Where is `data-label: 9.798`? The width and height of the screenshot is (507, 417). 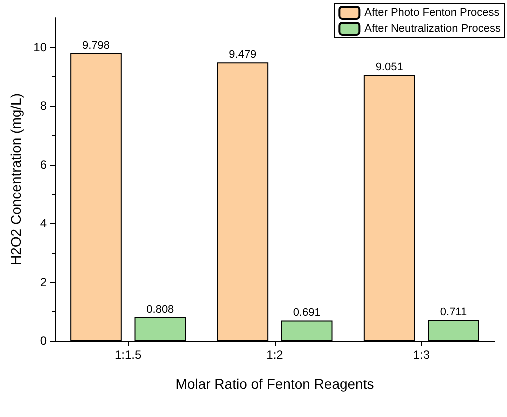
data-label: 9.798 is located at coordinates (96, 46).